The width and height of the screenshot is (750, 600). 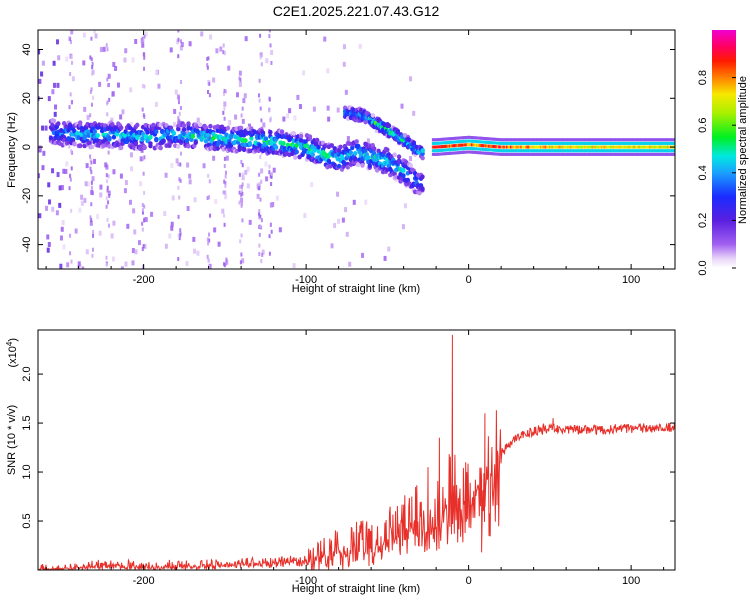 What do you see at coordinates (27, 471) in the screenshot?
I see `y-tick-label: 1.0` at bounding box center [27, 471].